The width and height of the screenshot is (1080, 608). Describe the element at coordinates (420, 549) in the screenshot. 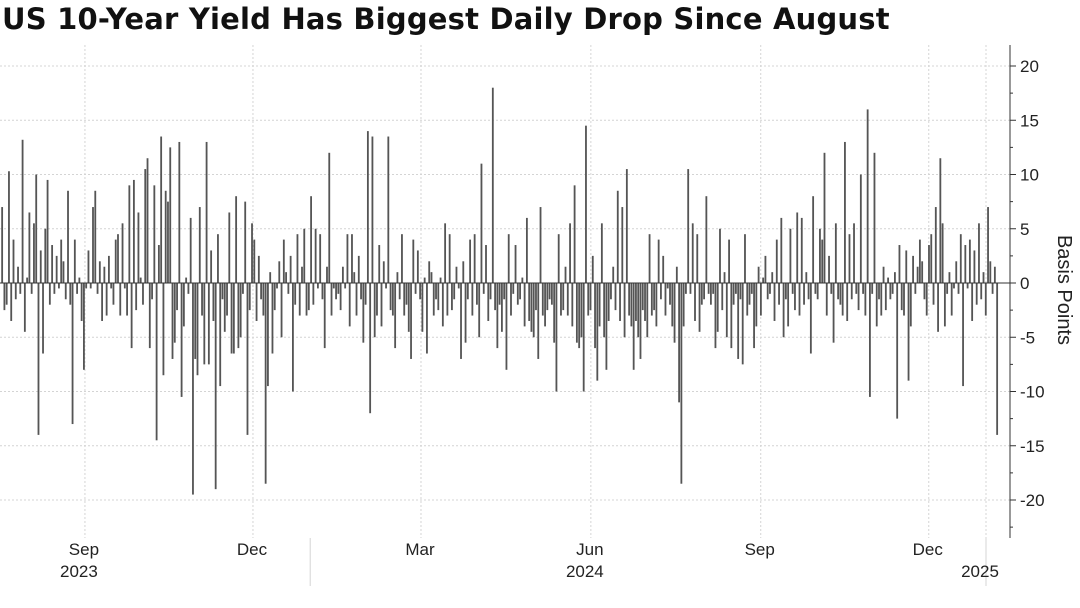

I see `x-tick-label: Mar` at that location.